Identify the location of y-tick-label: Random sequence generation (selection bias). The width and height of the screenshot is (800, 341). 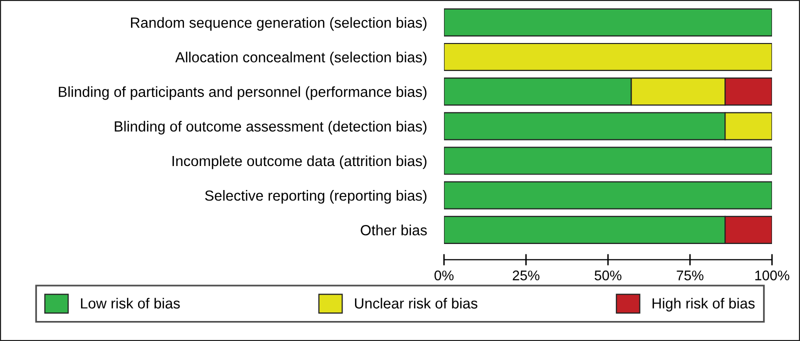
(278, 24).